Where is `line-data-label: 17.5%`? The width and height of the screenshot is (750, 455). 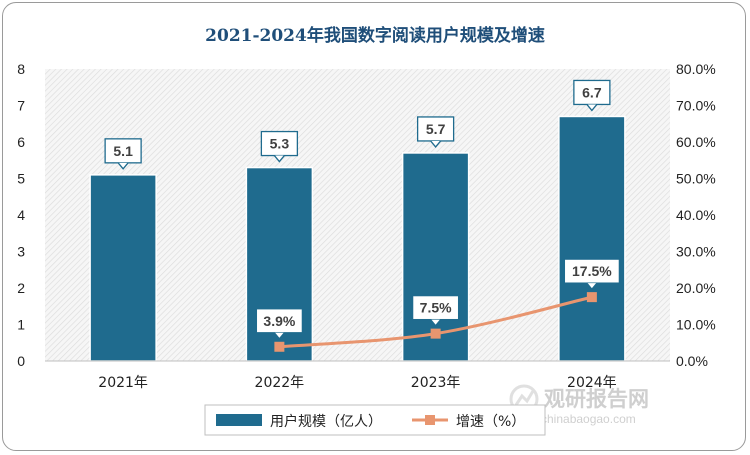
line-data-label: 17.5% is located at coordinates (592, 271).